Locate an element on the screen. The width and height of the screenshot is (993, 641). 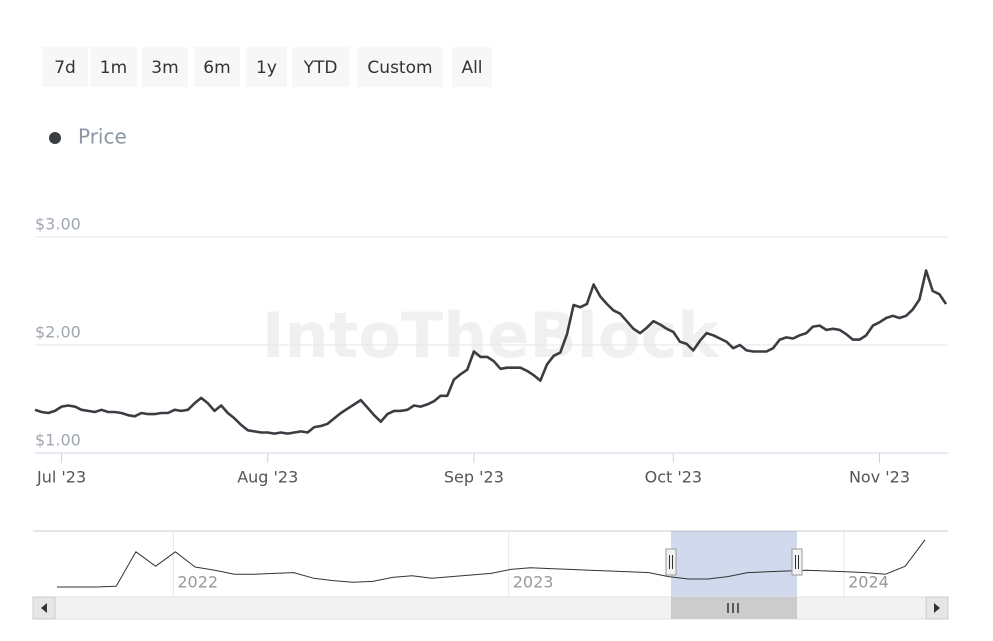
x-tick-label: Aug '23 is located at coordinates (267, 477).